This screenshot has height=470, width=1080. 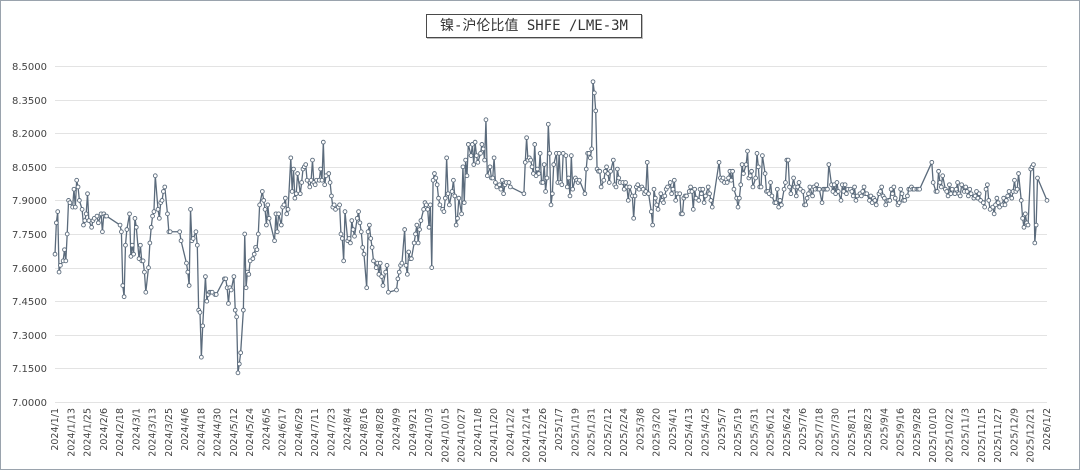 What do you see at coordinates (250, 432) in the screenshot?
I see `x-tick-label: 2024/5/24` at bounding box center [250, 432].